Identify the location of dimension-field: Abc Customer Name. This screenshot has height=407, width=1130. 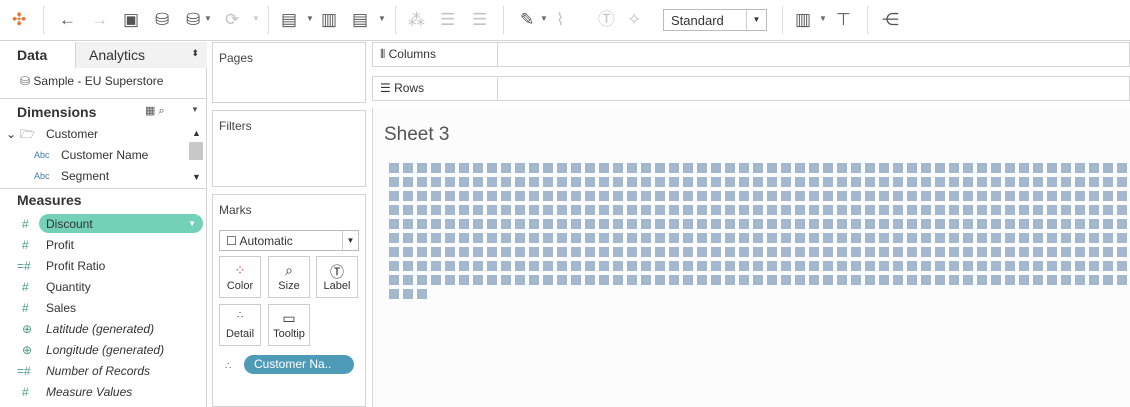
(102, 155).